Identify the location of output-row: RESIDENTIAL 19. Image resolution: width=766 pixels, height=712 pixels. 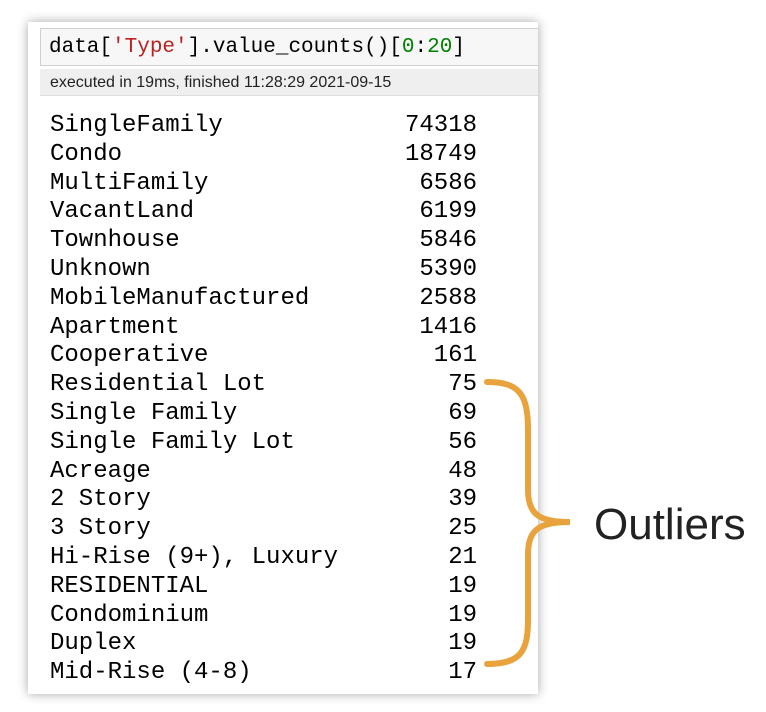
(283, 587).